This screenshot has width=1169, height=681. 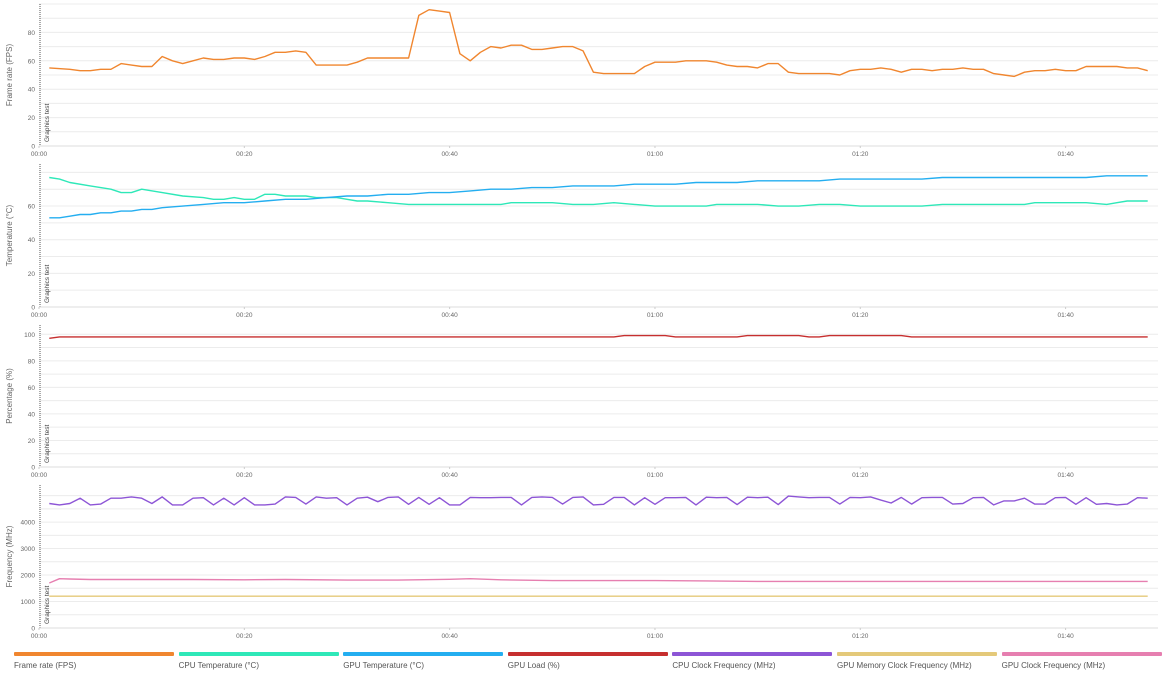 I want to click on legend-label: GPU Clock Frequency (MHz), so click(x=1053, y=665).